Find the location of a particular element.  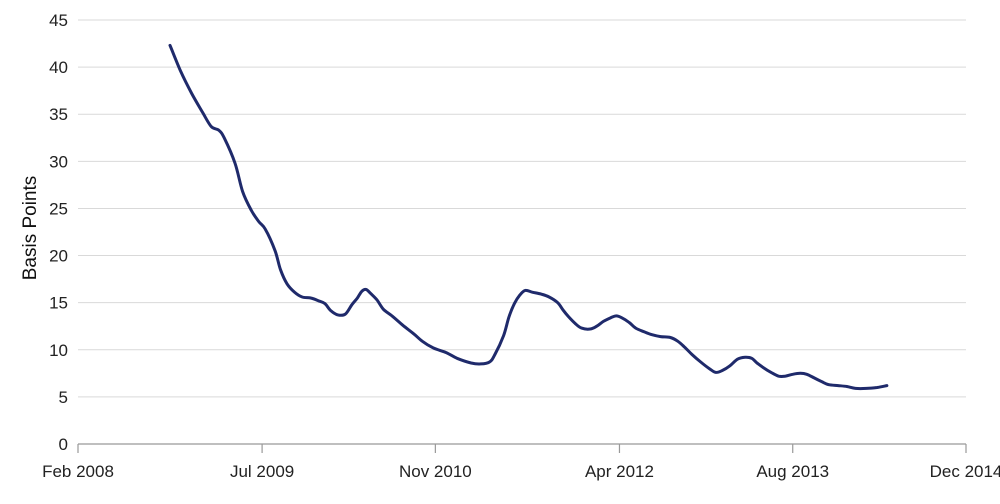

y-tick-labels: 0 5 10 15 20 25 30 35 40 45 is located at coordinates (58, 232).